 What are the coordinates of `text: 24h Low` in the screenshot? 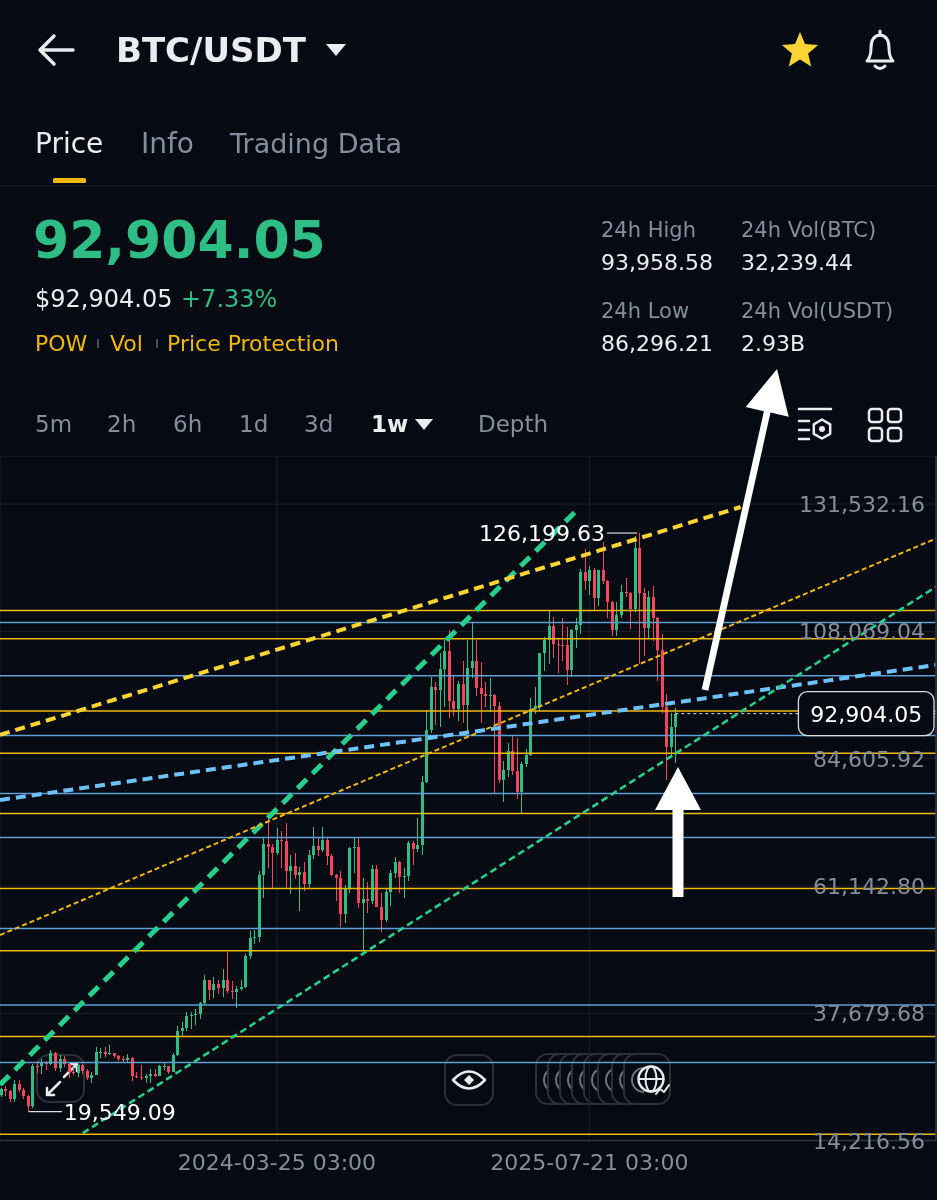 It's located at (645, 311).